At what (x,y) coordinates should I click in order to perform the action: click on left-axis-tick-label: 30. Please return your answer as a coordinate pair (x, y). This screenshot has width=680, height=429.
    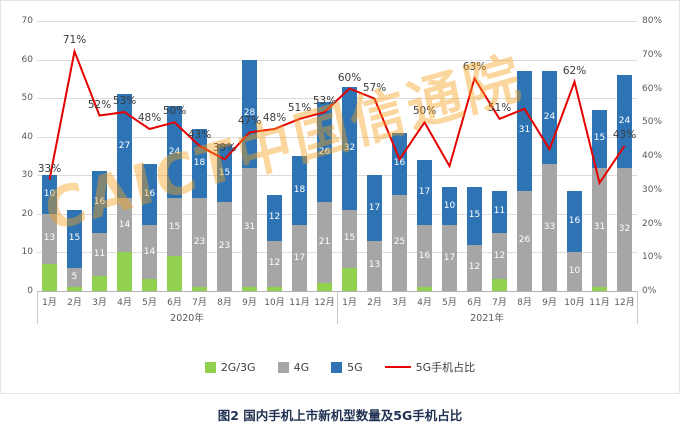
    Looking at the image, I should click on (27, 175).